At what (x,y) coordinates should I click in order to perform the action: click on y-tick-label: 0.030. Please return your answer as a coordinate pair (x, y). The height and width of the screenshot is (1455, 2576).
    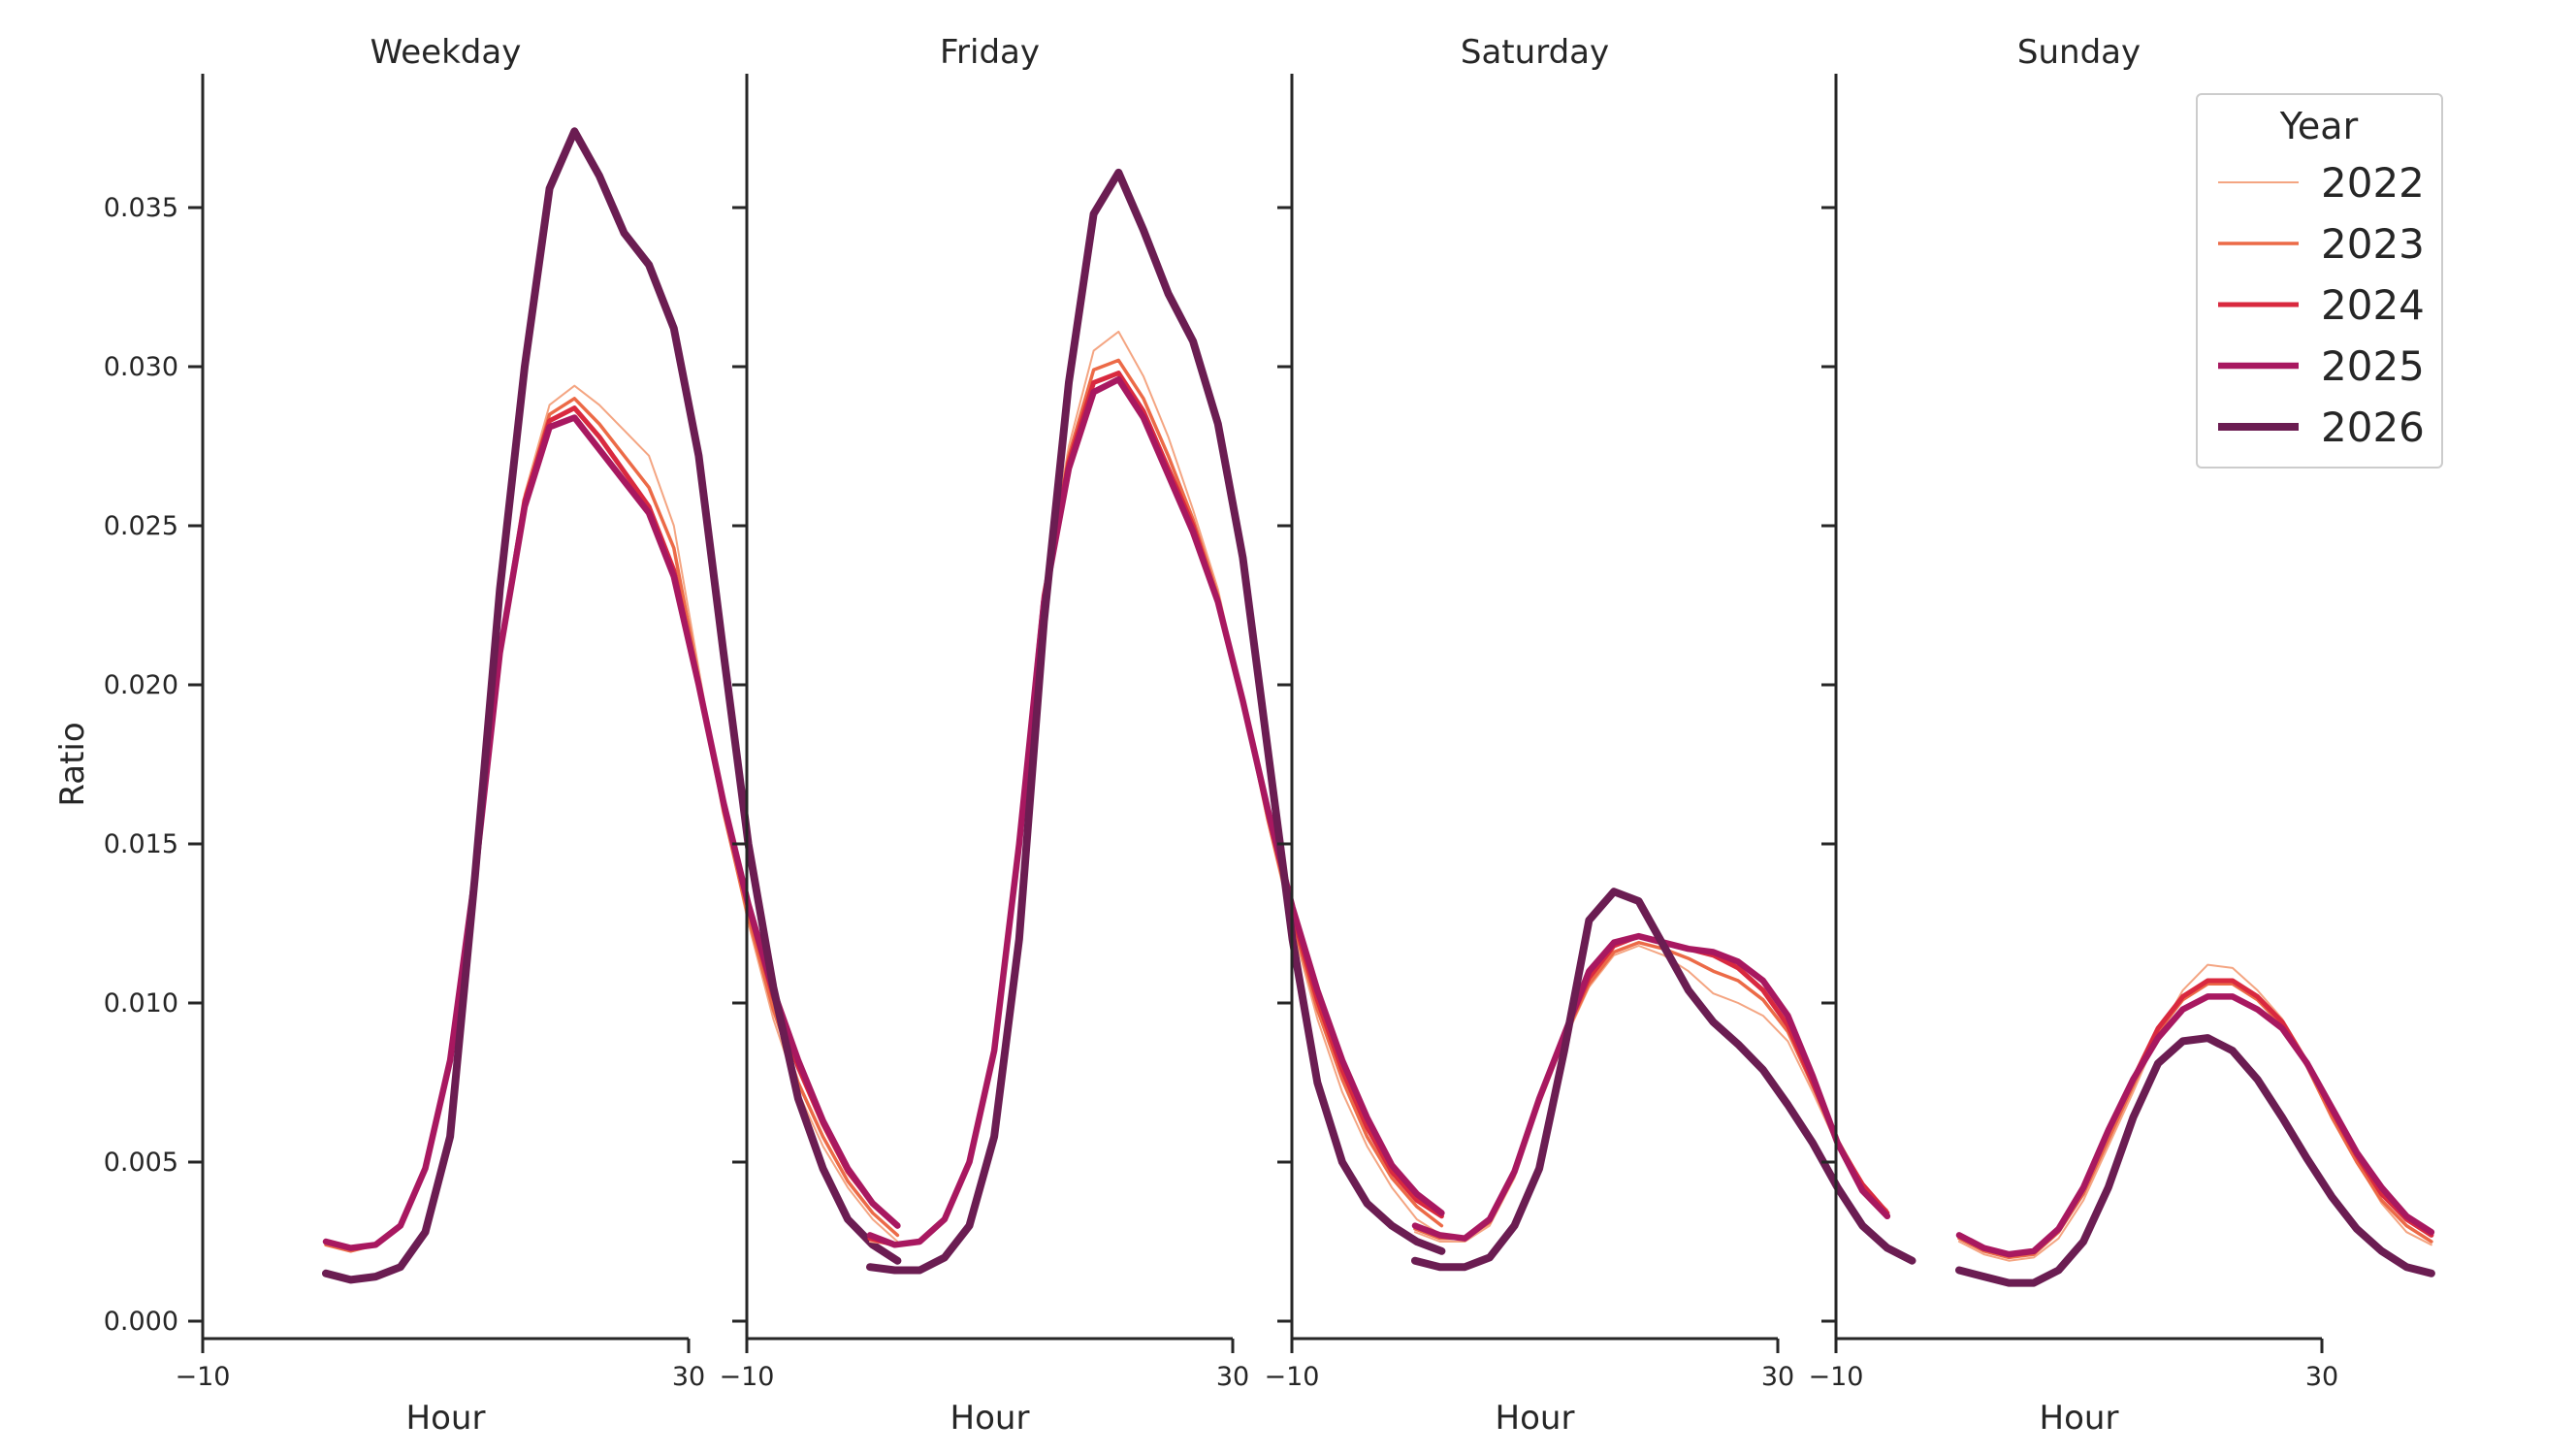
    Looking at the image, I should click on (141, 367).